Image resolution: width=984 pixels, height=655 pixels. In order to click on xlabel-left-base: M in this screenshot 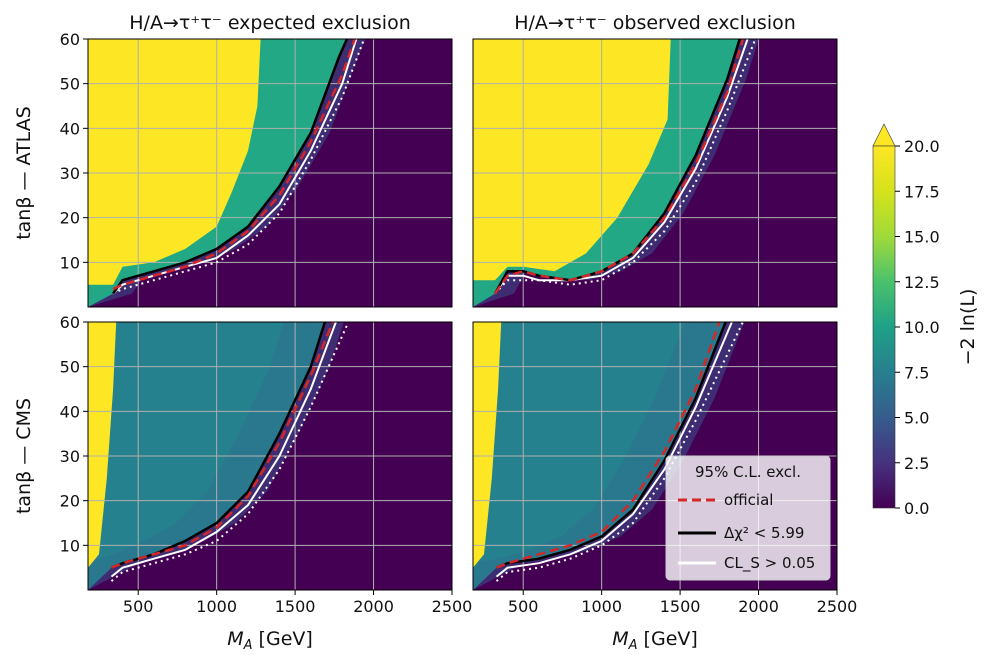, I will do `click(235, 639)`.